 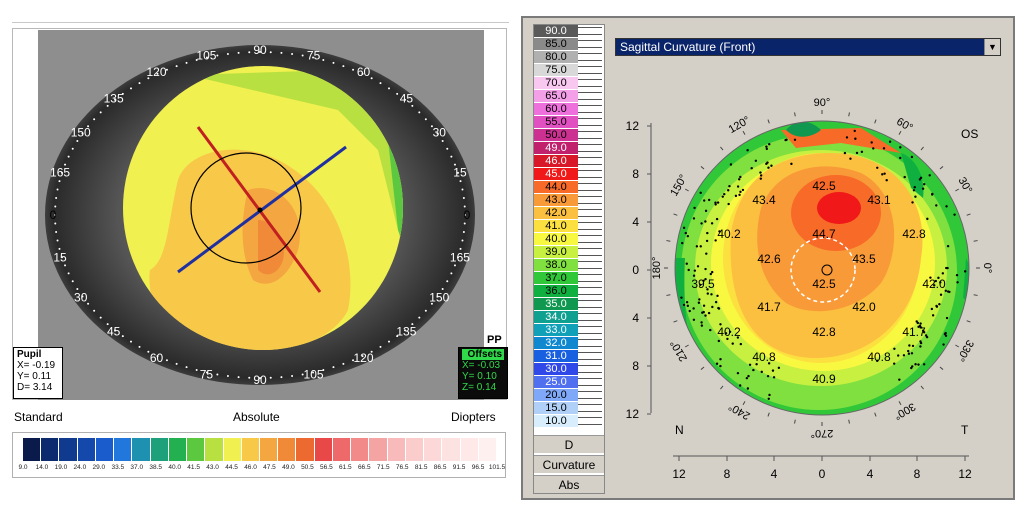 What do you see at coordinates (288, 467) in the screenshot?
I see `scale-value: 49.0` at bounding box center [288, 467].